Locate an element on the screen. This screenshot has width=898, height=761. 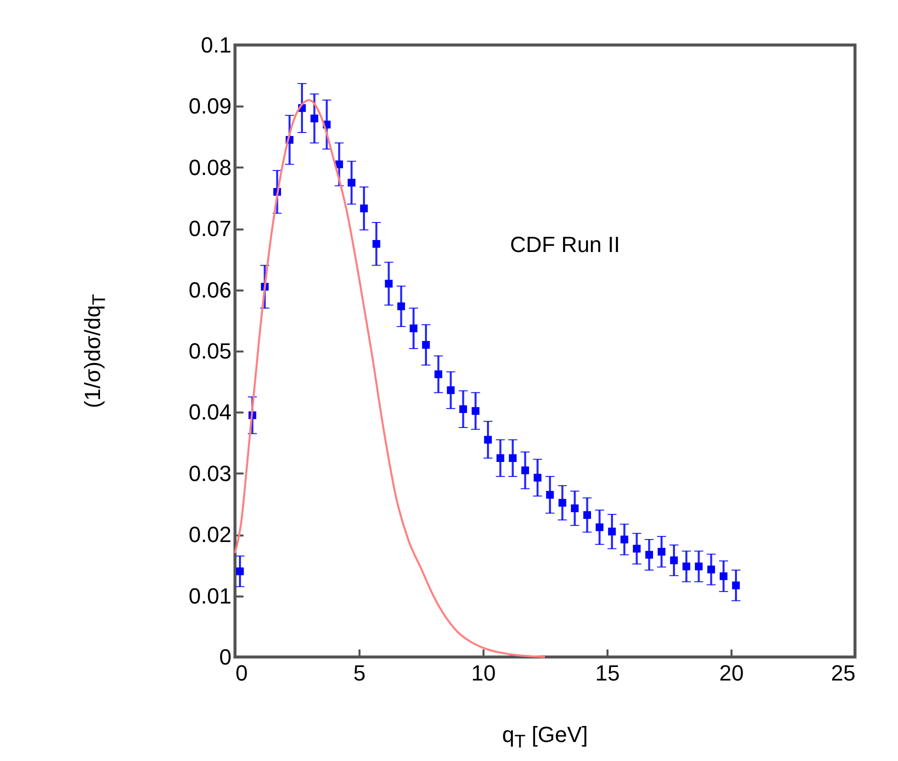
y-tick-label: 0 is located at coordinates (225, 657).